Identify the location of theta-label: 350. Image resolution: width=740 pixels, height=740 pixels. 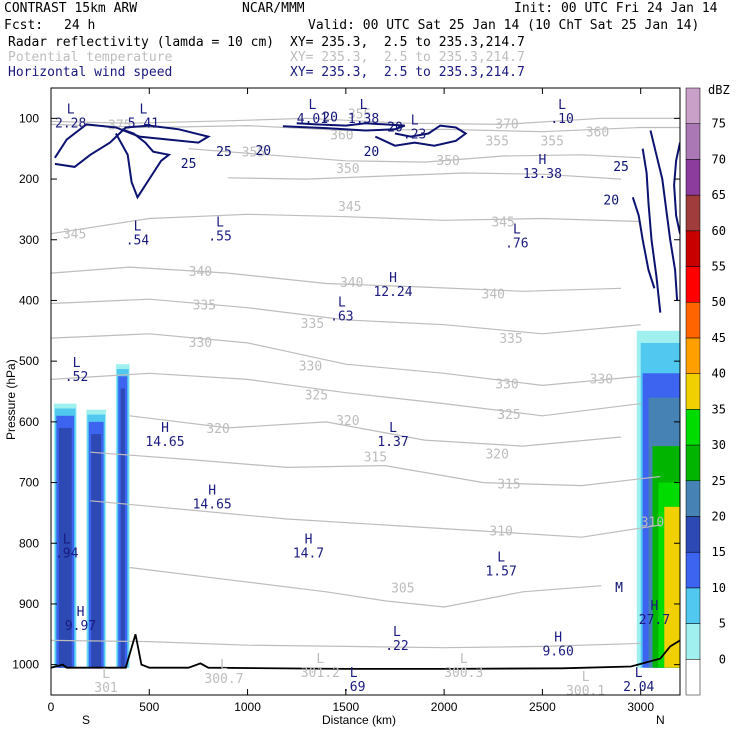
(447, 161).